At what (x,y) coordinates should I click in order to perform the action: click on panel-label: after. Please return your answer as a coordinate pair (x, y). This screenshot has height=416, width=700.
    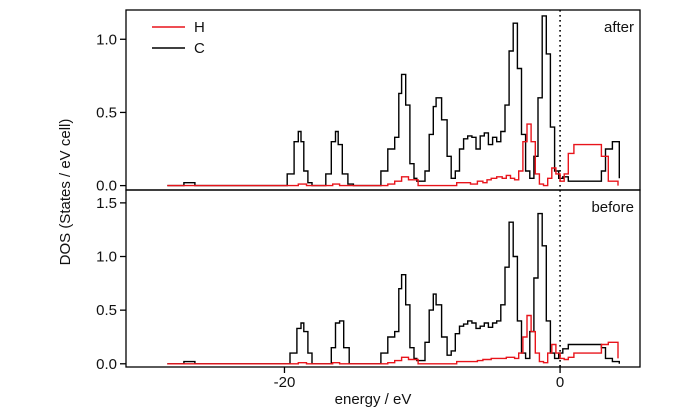
    Looking at the image, I should click on (619, 27).